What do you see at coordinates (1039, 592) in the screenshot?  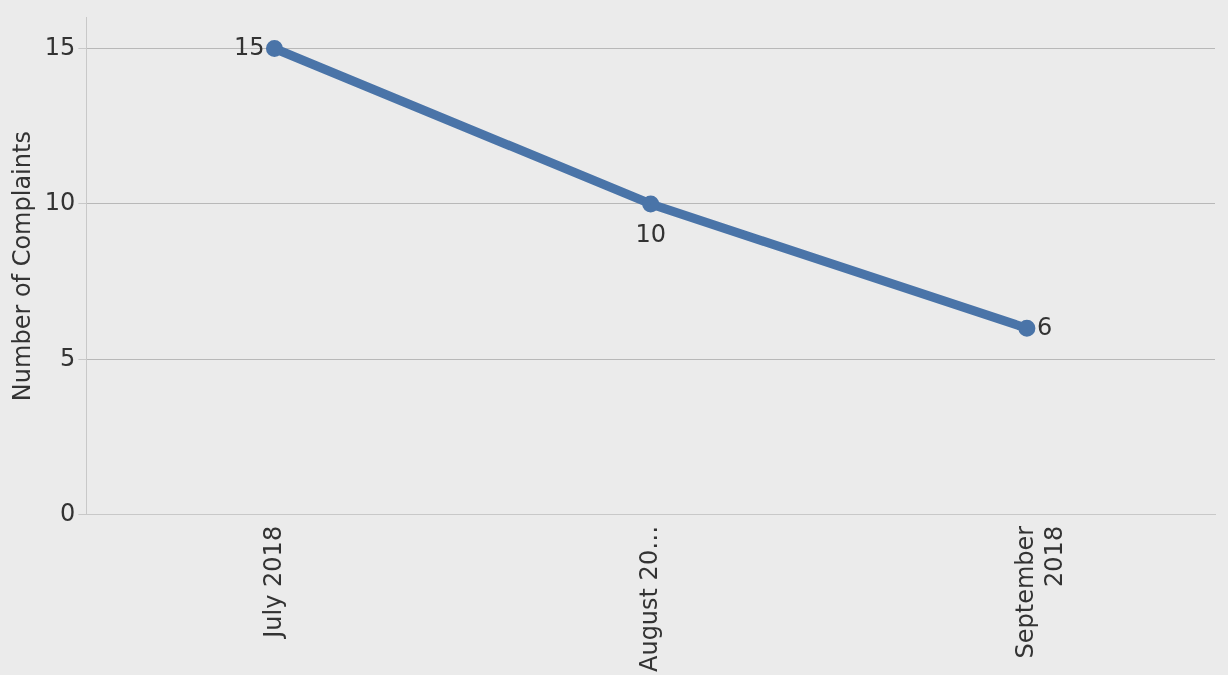 I see `x-tick-label: September 2018` at bounding box center [1039, 592].